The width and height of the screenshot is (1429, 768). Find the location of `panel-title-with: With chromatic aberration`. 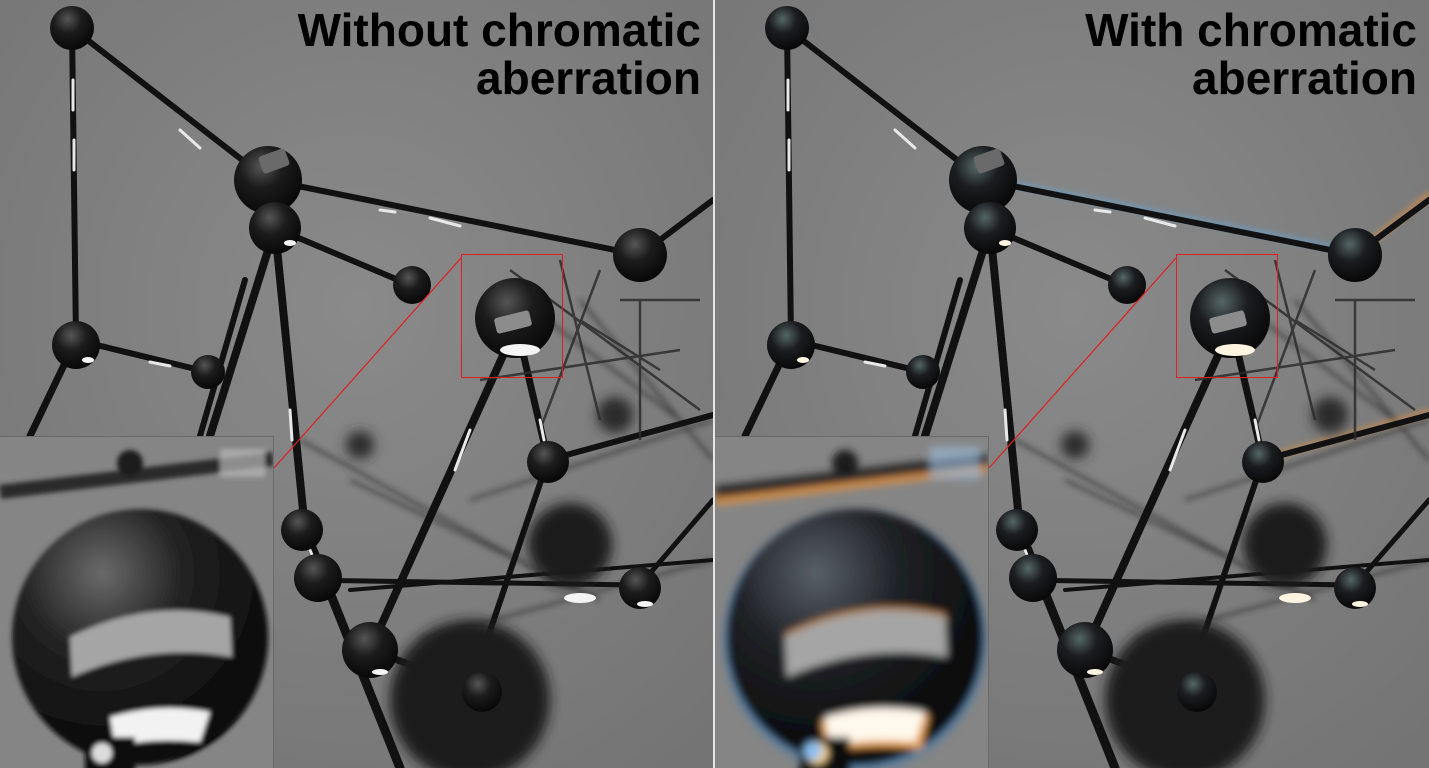

panel-title-with: With chromatic aberration is located at coordinates (1251, 54).